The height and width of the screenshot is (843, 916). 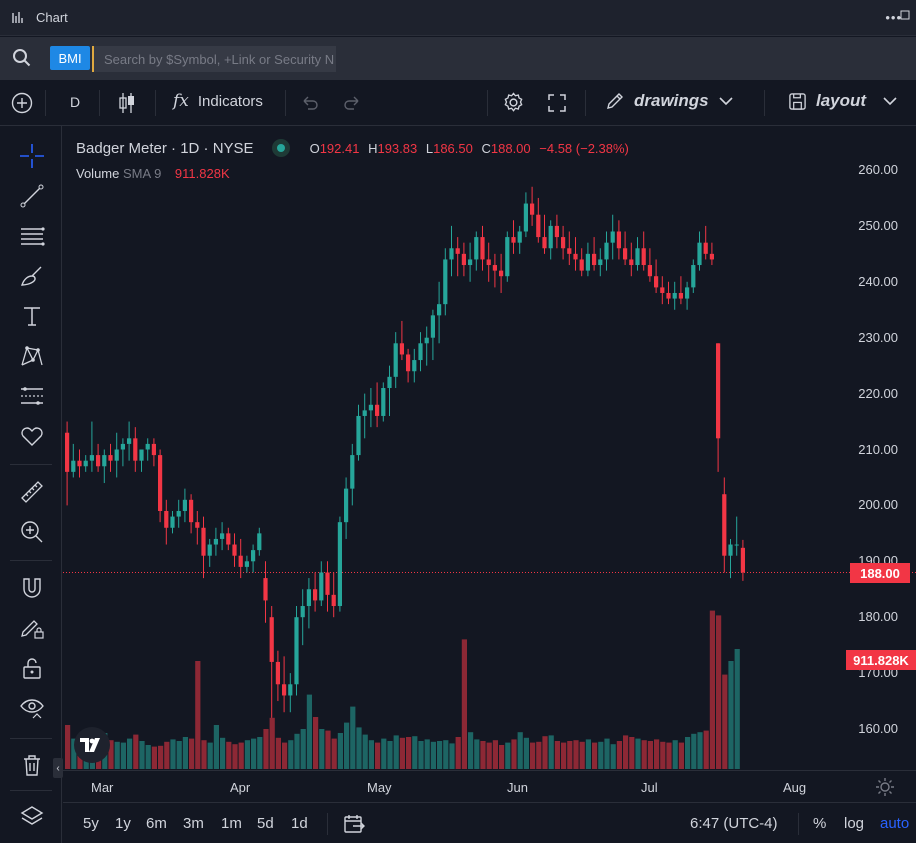 What do you see at coordinates (32, 196) in the screenshot?
I see `trend-line-tool` at bounding box center [32, 196].